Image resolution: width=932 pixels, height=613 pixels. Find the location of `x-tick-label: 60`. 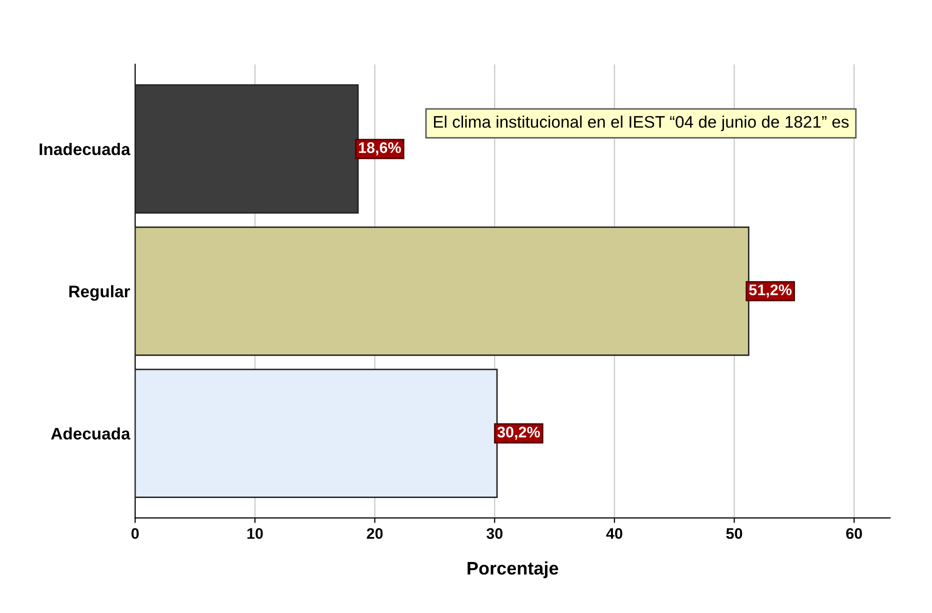

x-tick-label: 60 is located at coordinates (854, 533).